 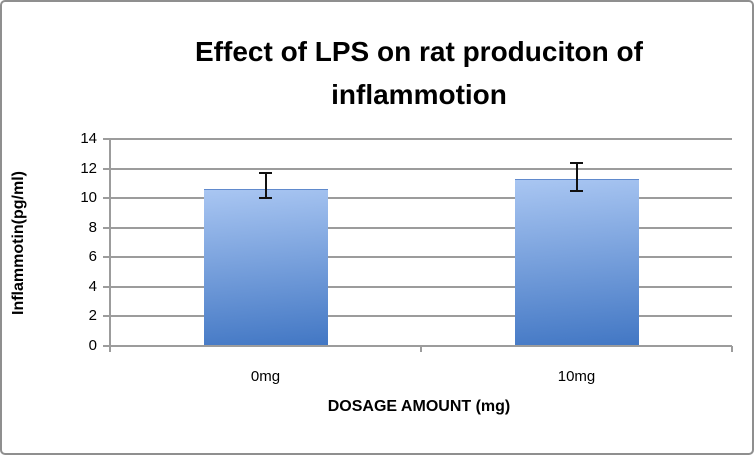 What do you see at coordinates (419, 51) in the screenshot?
I see `chart-title-line-1: Effect of LPS on rat produciton of` at bounding box center [419, 51].